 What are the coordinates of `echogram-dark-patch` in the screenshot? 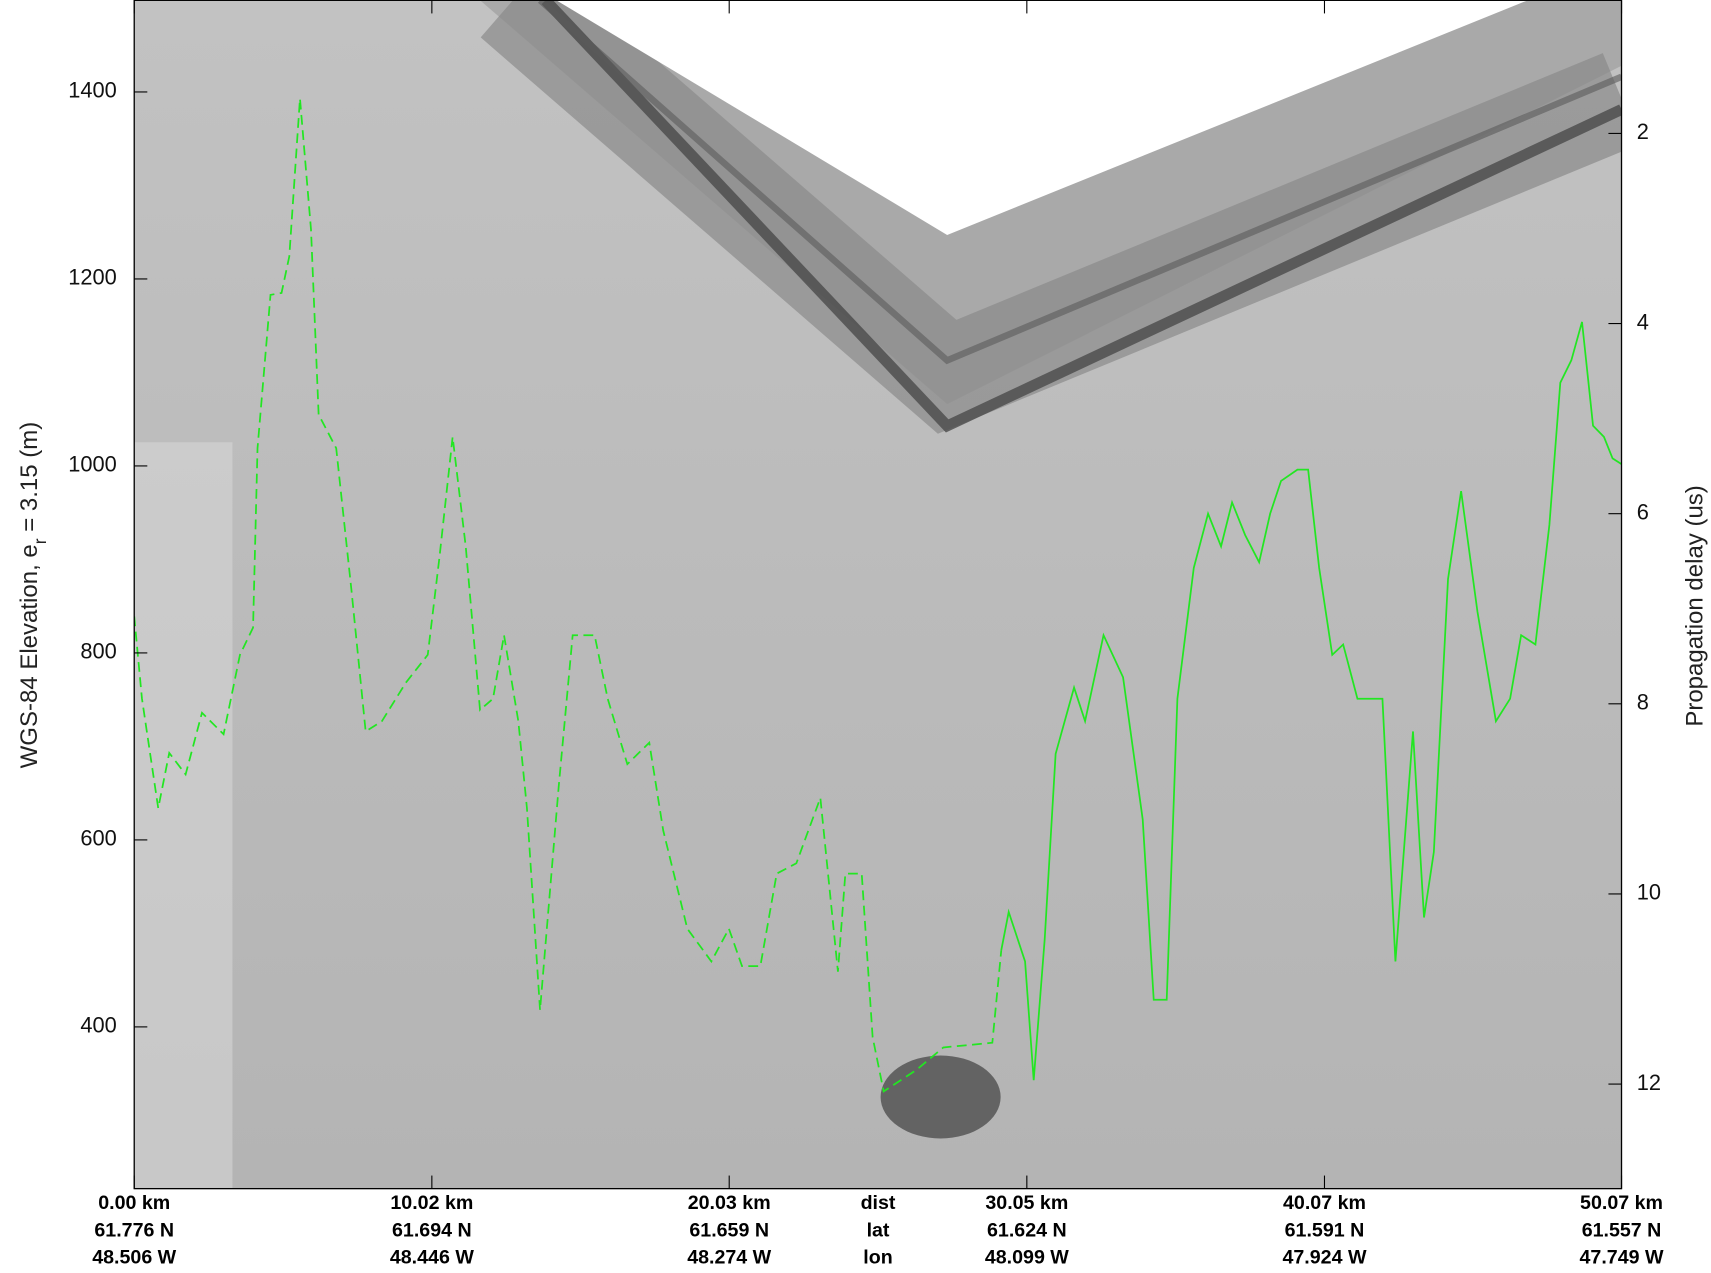 It's located at (940, 1097).